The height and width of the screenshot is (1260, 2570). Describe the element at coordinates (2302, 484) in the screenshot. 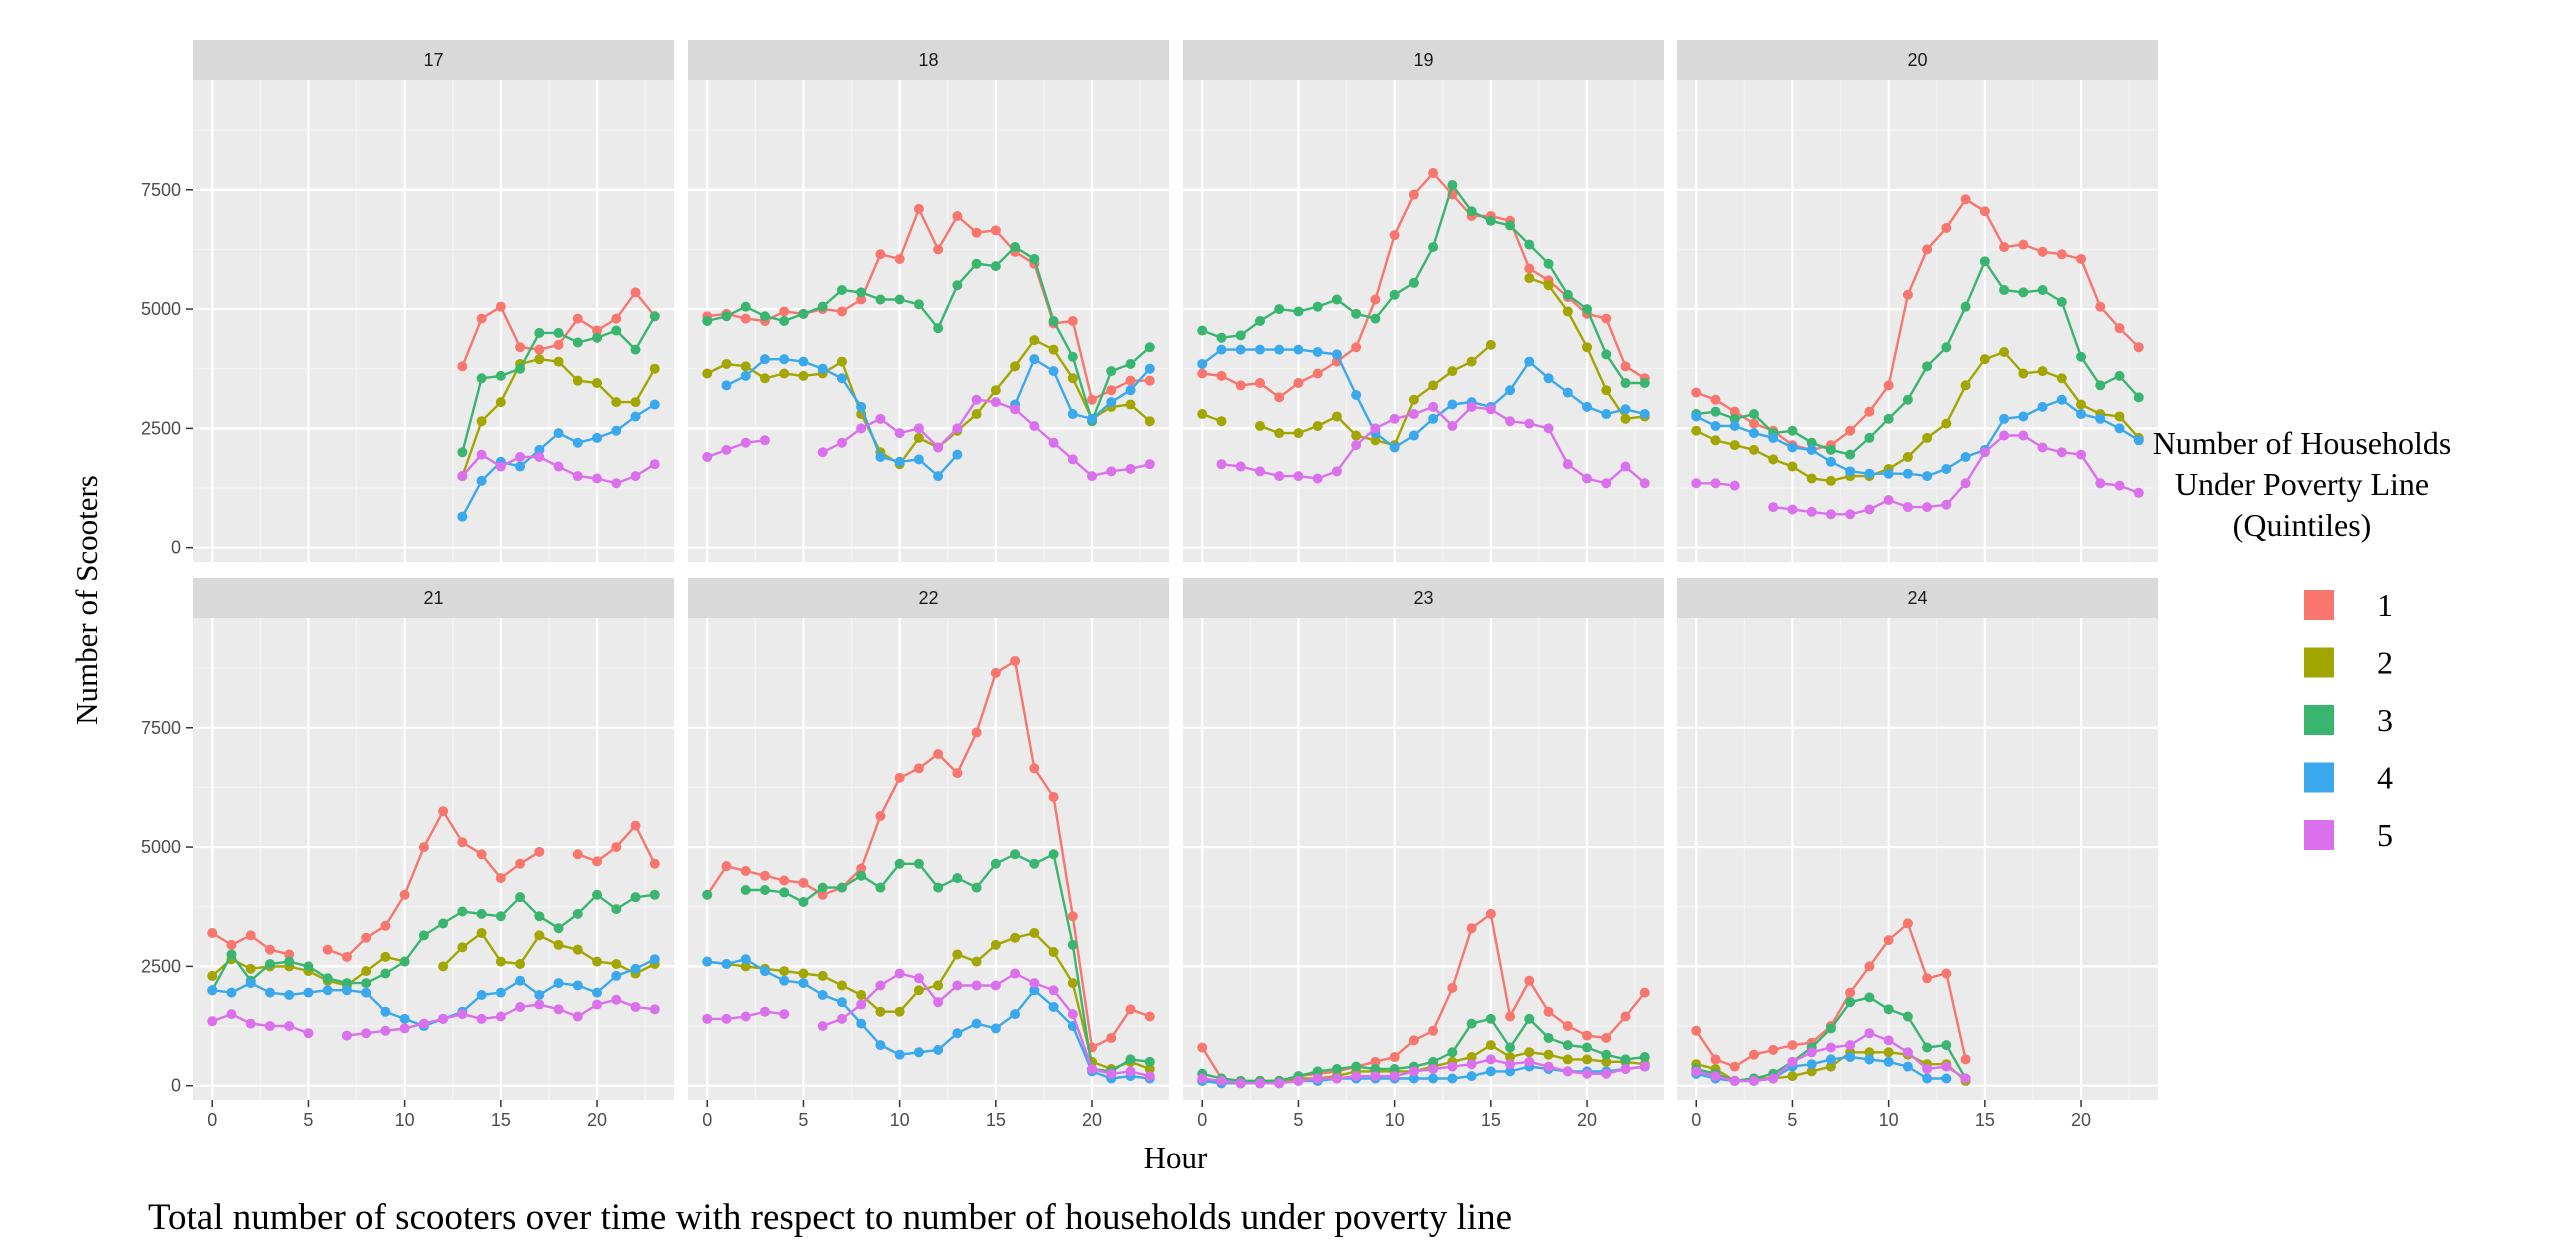

I see `legend-title: Under Poverty Line` at that location.